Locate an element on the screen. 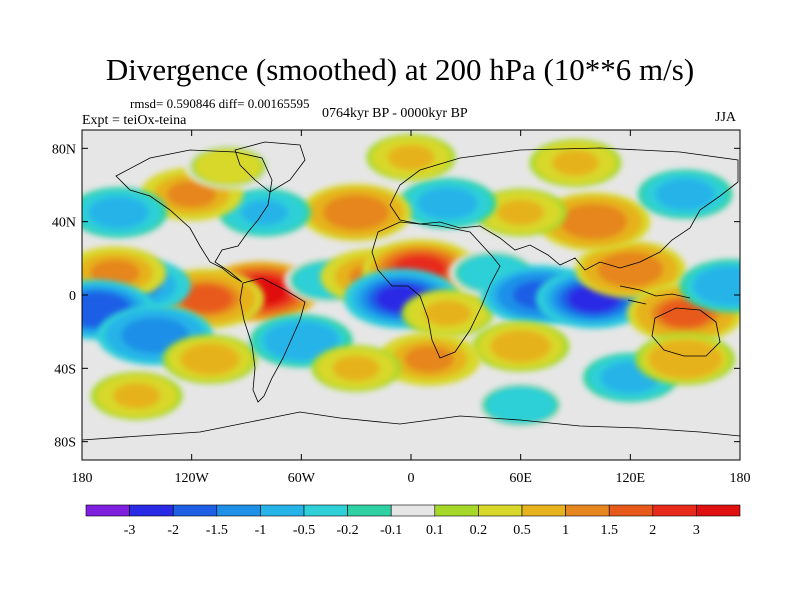 This screenshot has width=800, height=600. coast-australia is located at coordinates (686, 332).